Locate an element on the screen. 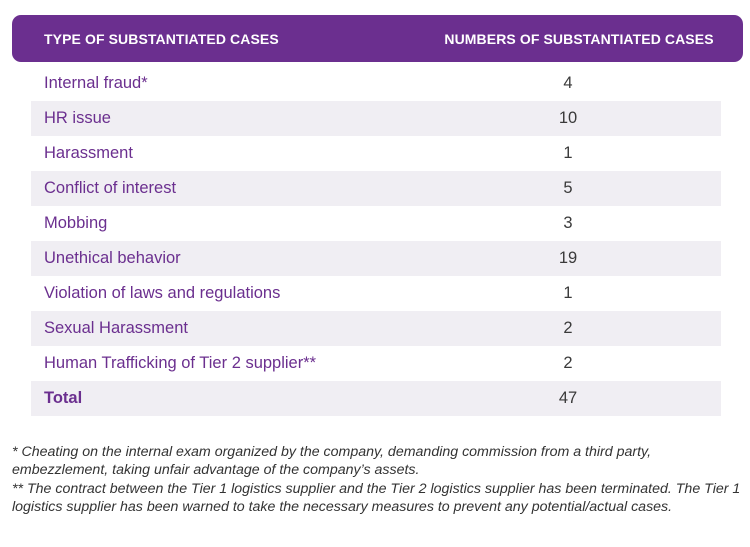 The width and height of the screenshot is (750, 547). case-type-cell: Sexual Harassment is located at coordinates (116, 328).